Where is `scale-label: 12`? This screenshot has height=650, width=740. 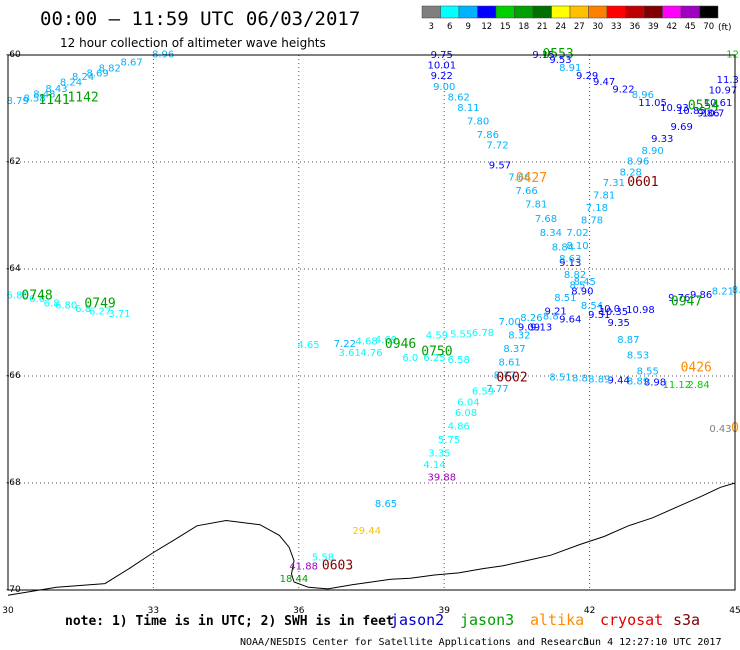
scale-label: 12 is located at coordinates (486, 27).